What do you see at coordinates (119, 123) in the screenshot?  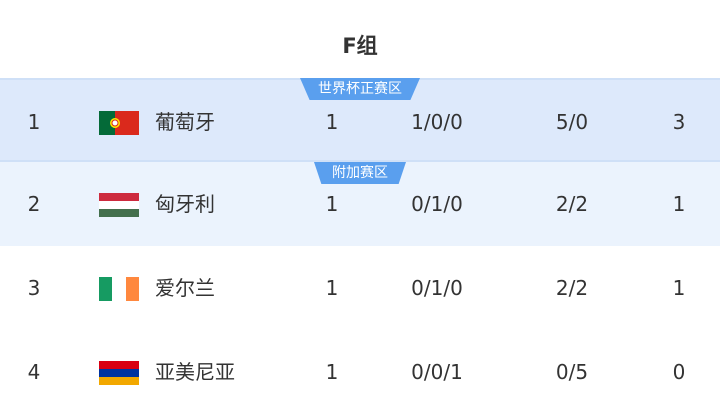 I see `portugal-flag-icon` at bounding box center [119, 123].